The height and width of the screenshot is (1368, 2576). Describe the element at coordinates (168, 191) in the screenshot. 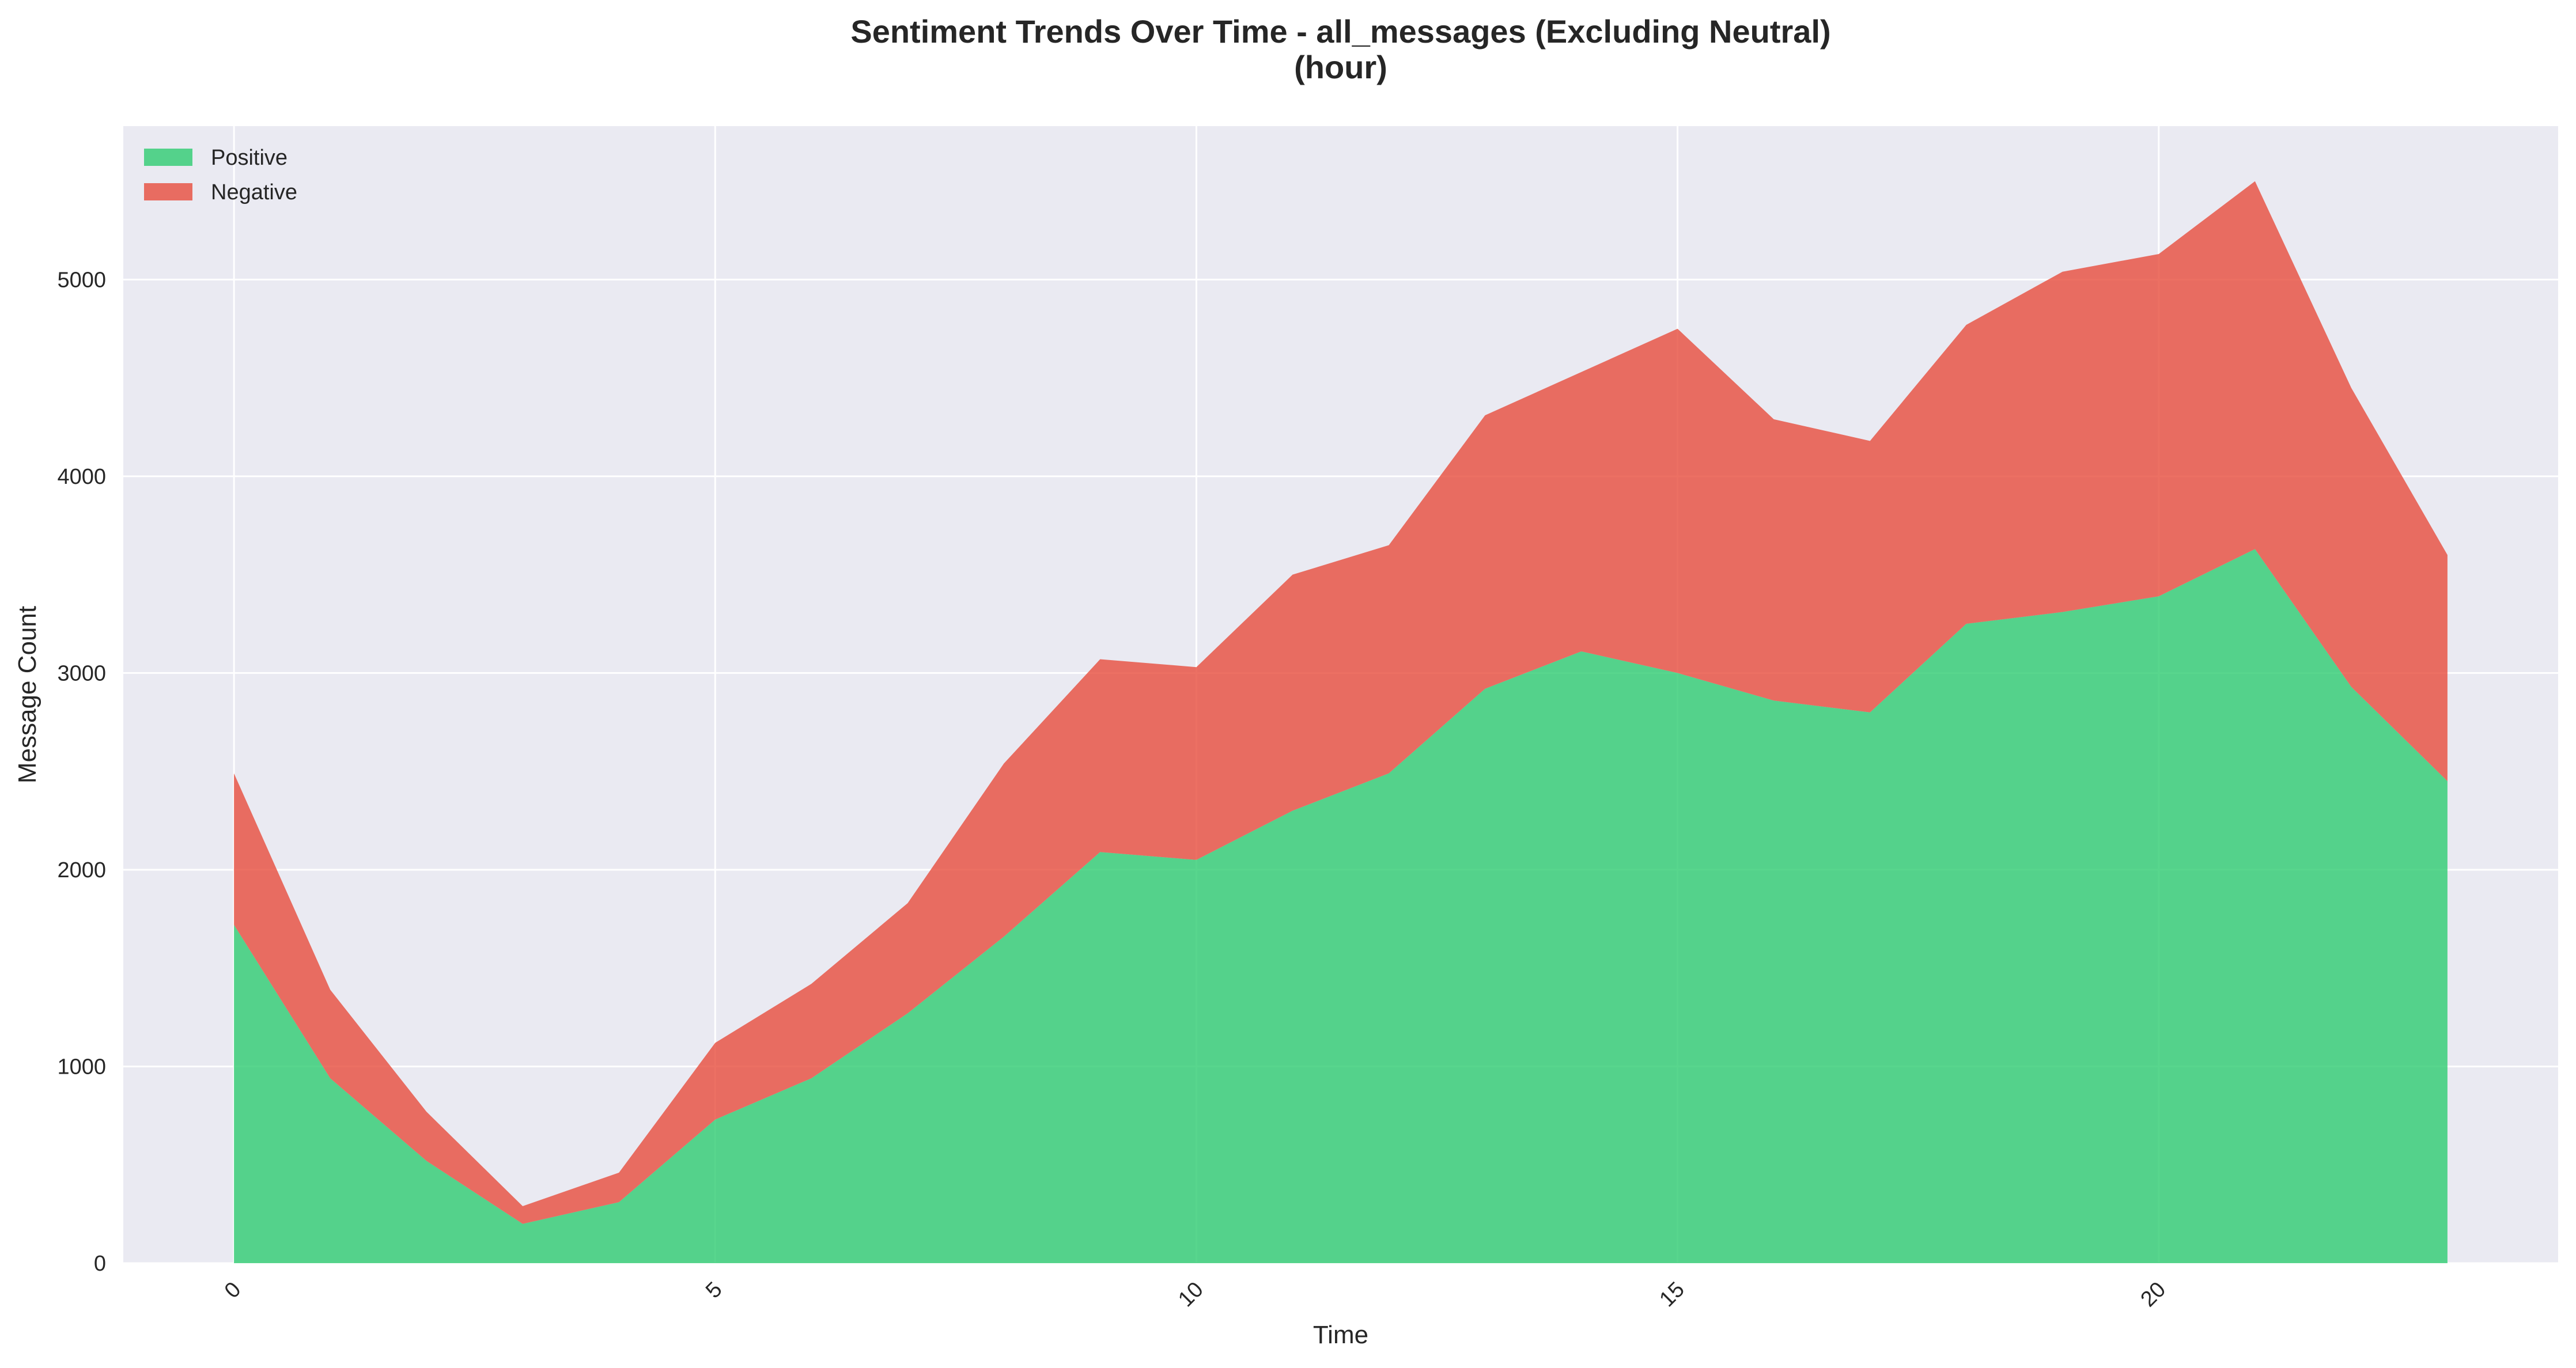

I see `legend-swatch-negative` at that location.